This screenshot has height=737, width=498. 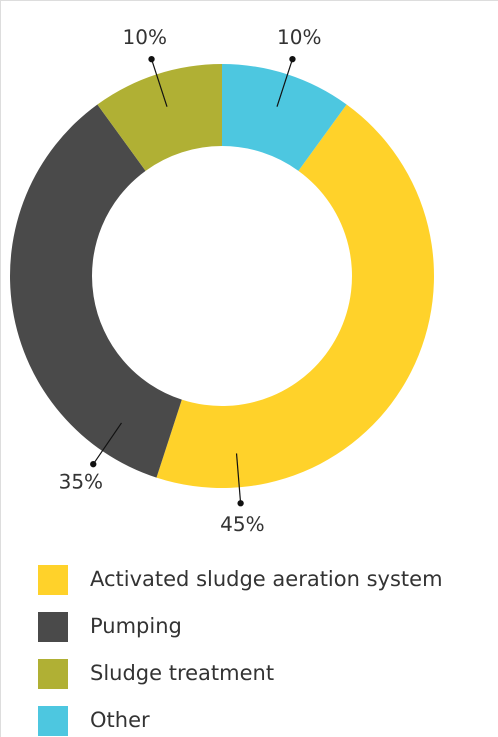 I want to click on legend-label: Sludge treatment, so click(x=182, y=673).